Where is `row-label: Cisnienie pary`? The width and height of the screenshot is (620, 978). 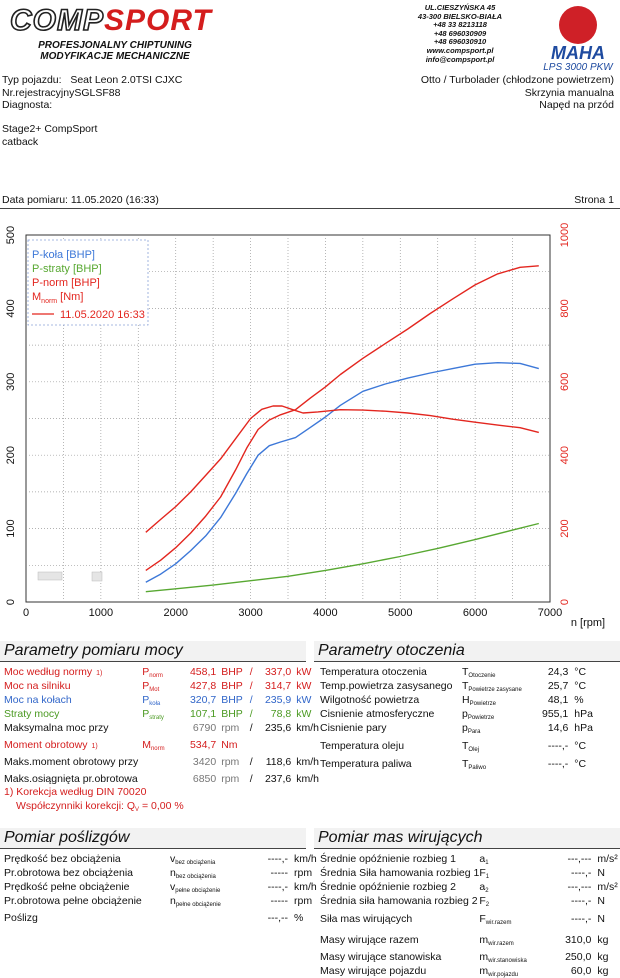
row-label: Cisnienie pary is located at coordinates (353, 728).